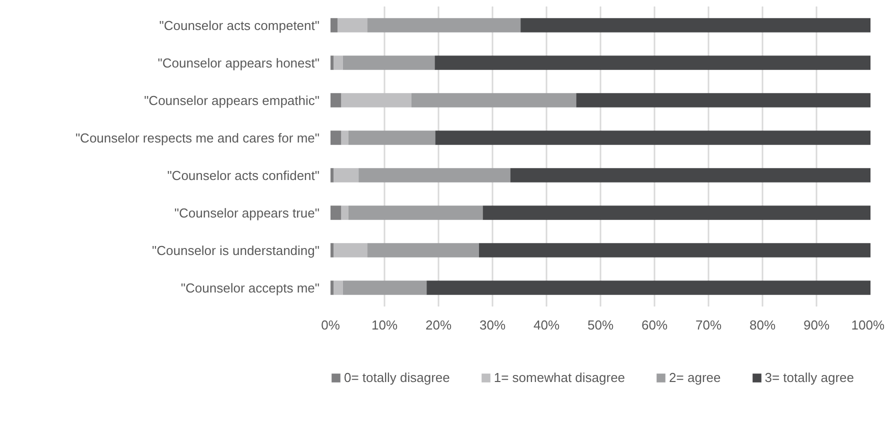 Image resolution: width=896 pixels, height=427 pixels. Describe the element at coordinates (397, 377) in the screenshot. I see `legend-label: 0= totally disagree` at that location.